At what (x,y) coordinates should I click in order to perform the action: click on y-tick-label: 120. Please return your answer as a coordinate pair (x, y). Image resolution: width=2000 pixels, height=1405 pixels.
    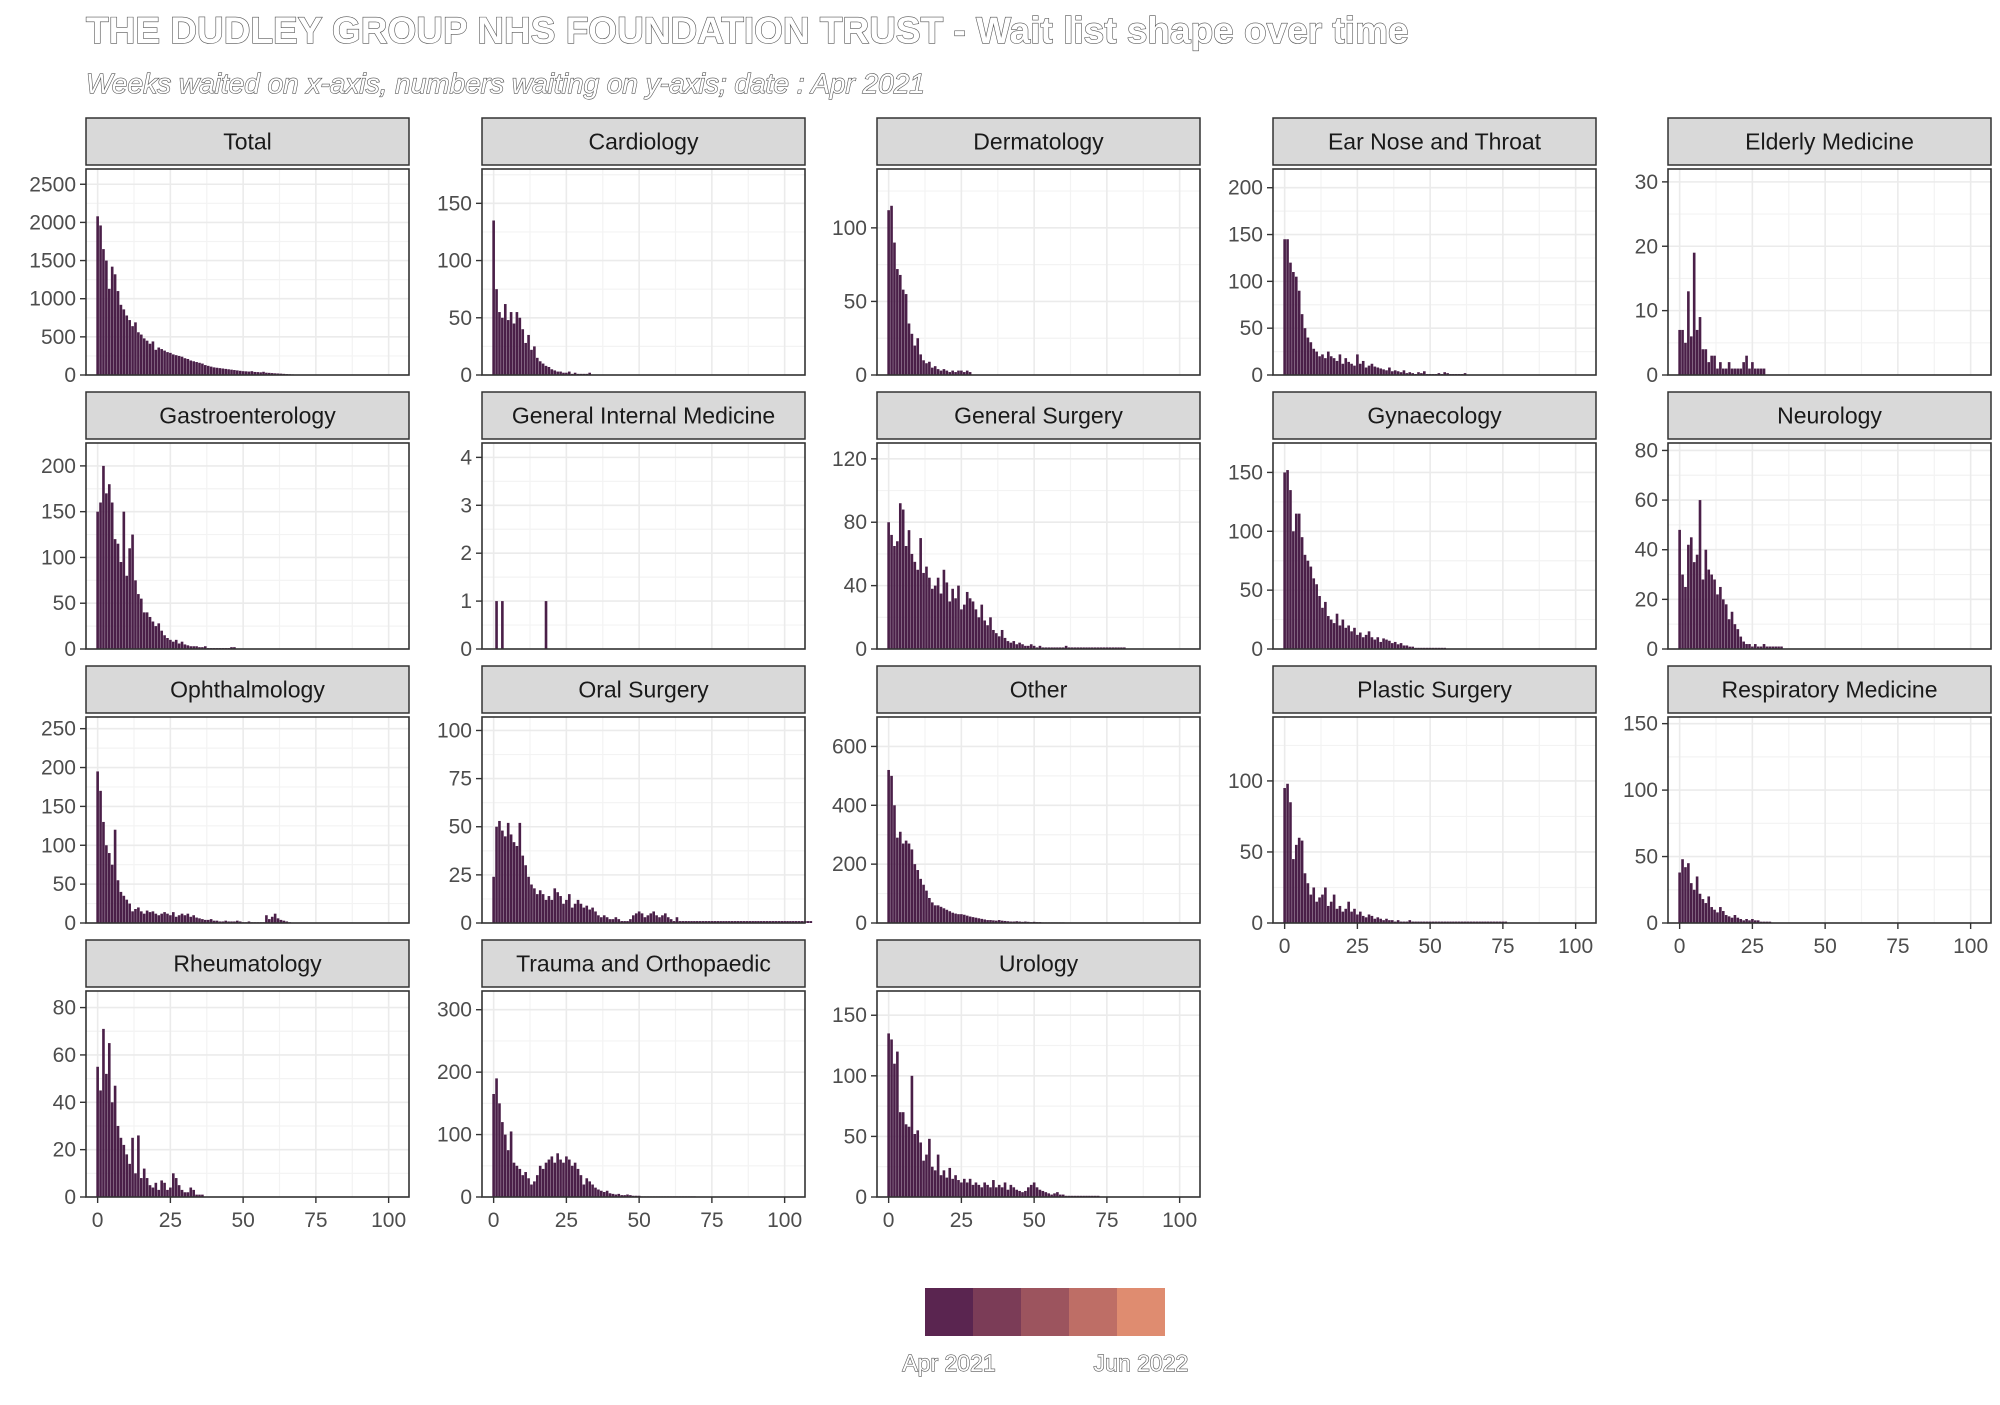
    Looking at the image, I should click on (849, 459).